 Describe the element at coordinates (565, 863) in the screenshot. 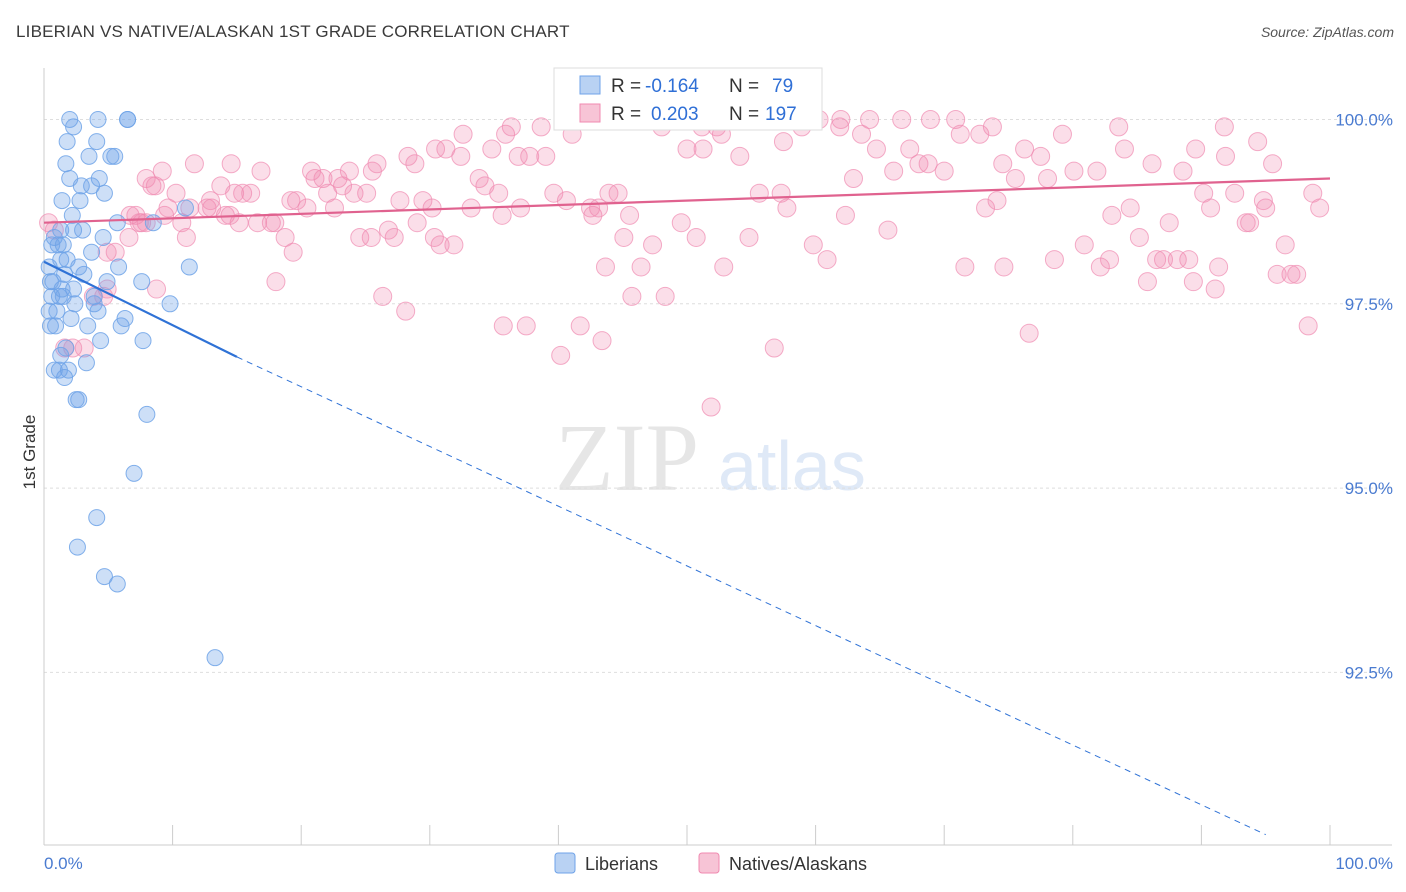

I see `bottom-legend-swatch-liberians` at that location.